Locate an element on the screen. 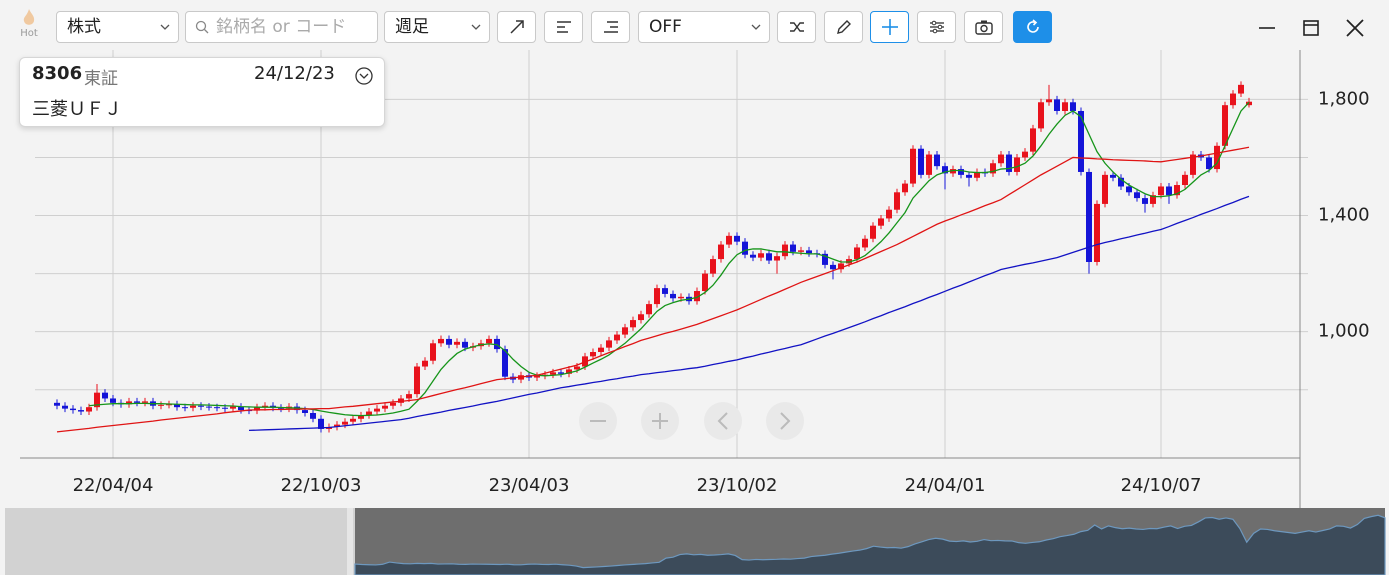  screenshot-button is located at coordinates (983, 27).